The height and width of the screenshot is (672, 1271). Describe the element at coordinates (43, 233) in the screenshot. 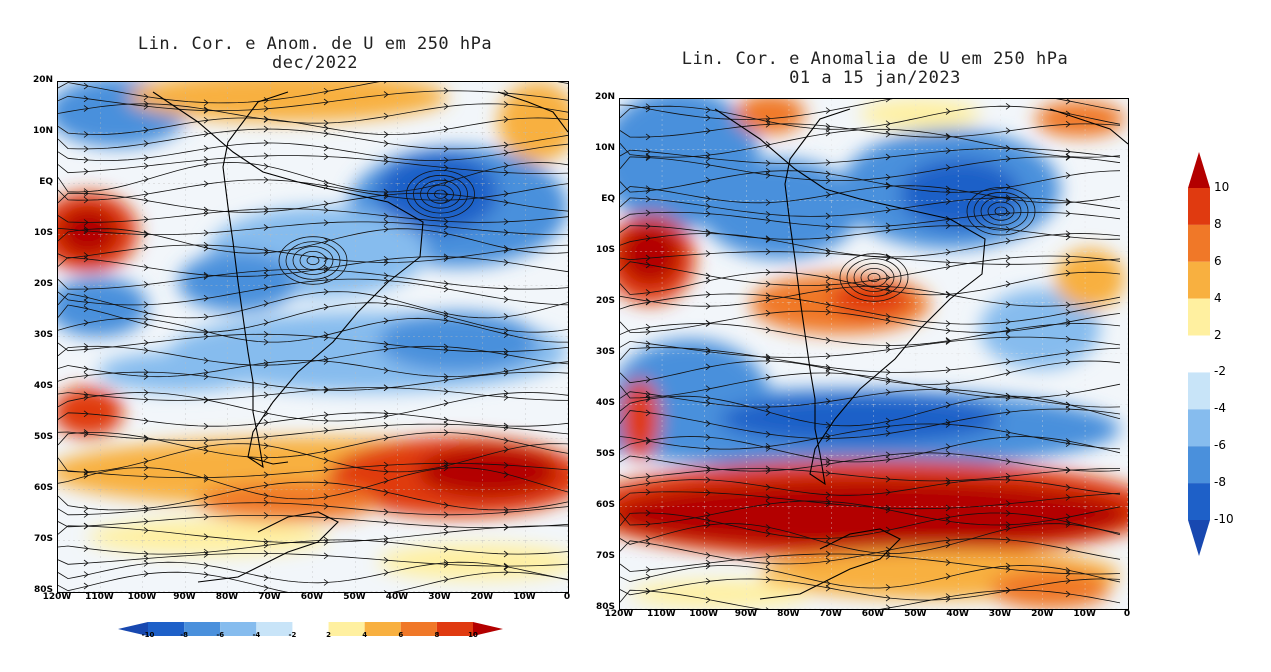

I see `lat-label: 10S` at that location.